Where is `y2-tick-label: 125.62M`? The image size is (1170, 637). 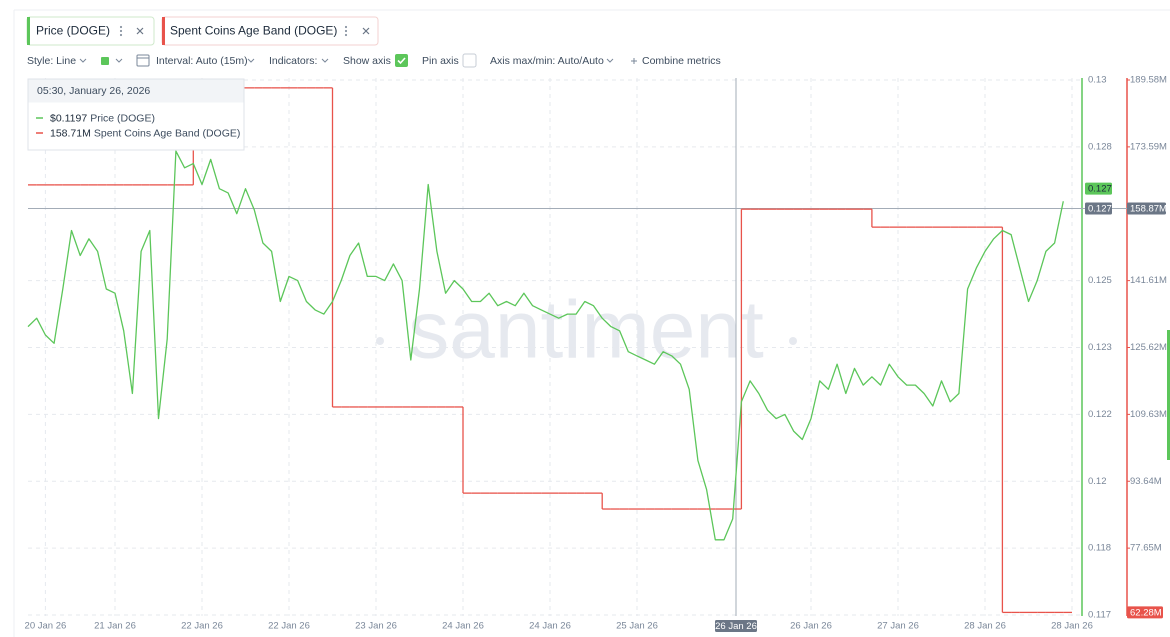 y2-tick-label: 125.62M is located at coordinates (1148, 347).